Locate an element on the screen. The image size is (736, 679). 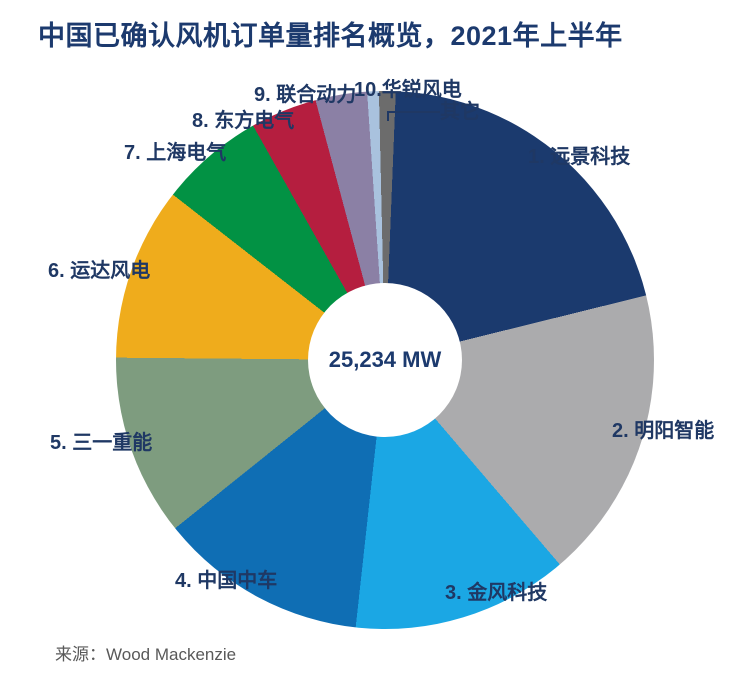
slice-label-sany: 5. 三一重能 is located at coordinates (101, 443).